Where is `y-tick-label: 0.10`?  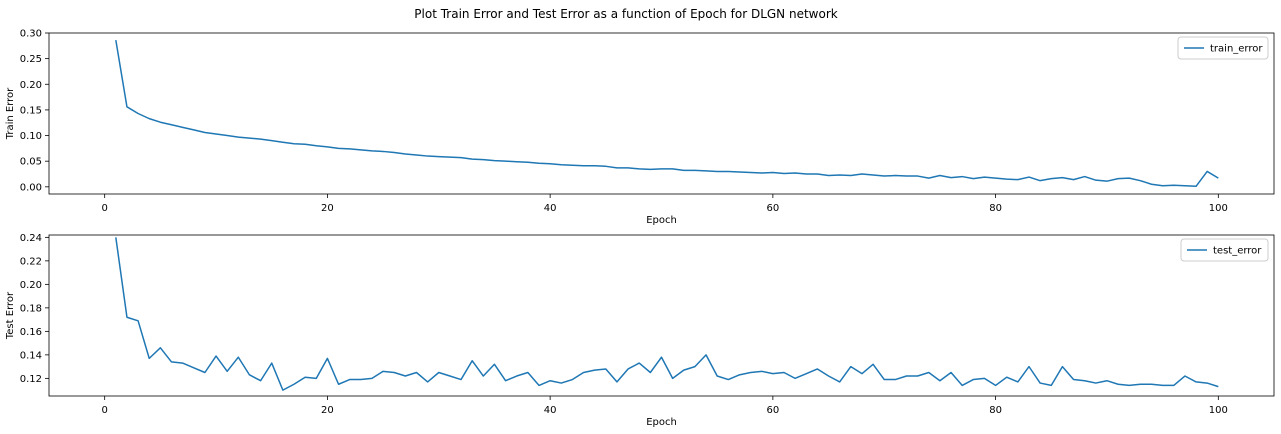 y-tick-label: 0.10 is located at coordinates (31, 136).